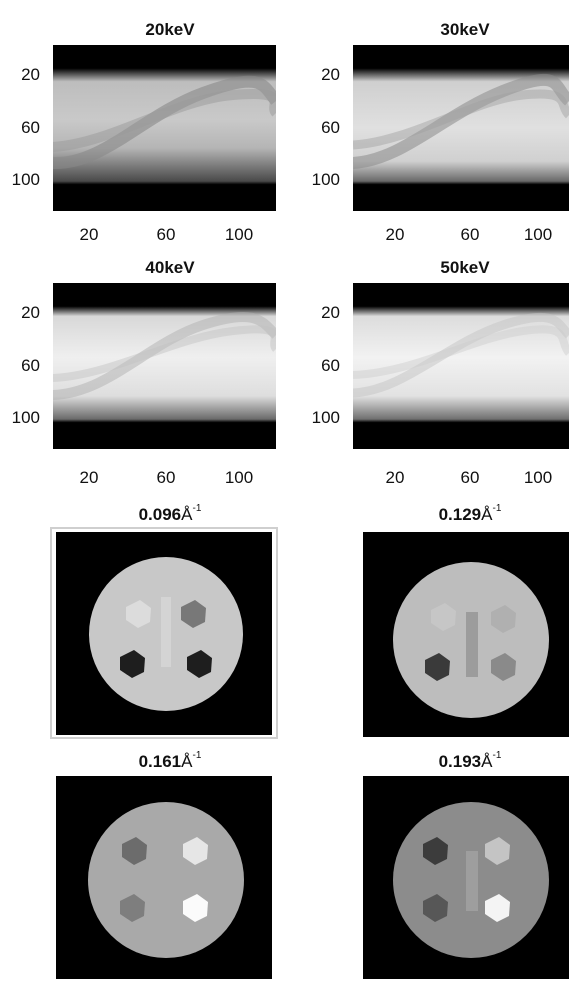 The width and height of the screenshot is (569, 984). I want to click on sinogram-panel-50kev: 50keV 20 60 100 20 60 100, so click(432, 372).